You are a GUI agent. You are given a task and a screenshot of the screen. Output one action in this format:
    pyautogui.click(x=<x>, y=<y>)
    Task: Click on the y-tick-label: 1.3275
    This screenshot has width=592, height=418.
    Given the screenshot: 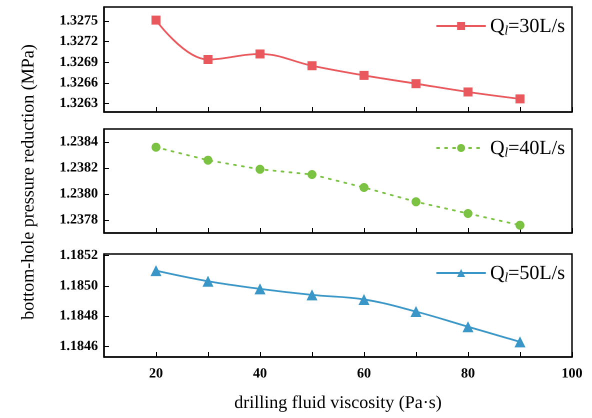 What is the action you would take?
    pyautogui.click(x=79, y=20)
    